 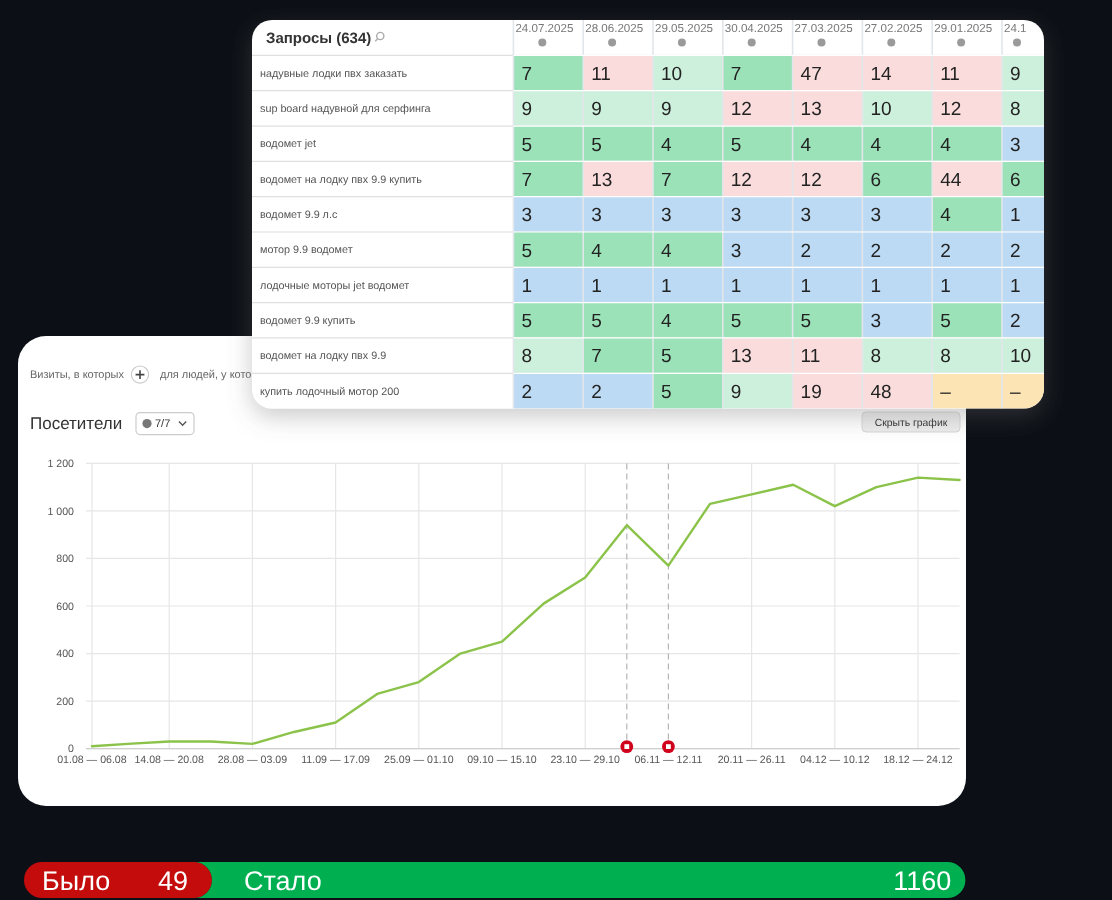 I want to click on data-label: 14, so click(x=881, y=74).